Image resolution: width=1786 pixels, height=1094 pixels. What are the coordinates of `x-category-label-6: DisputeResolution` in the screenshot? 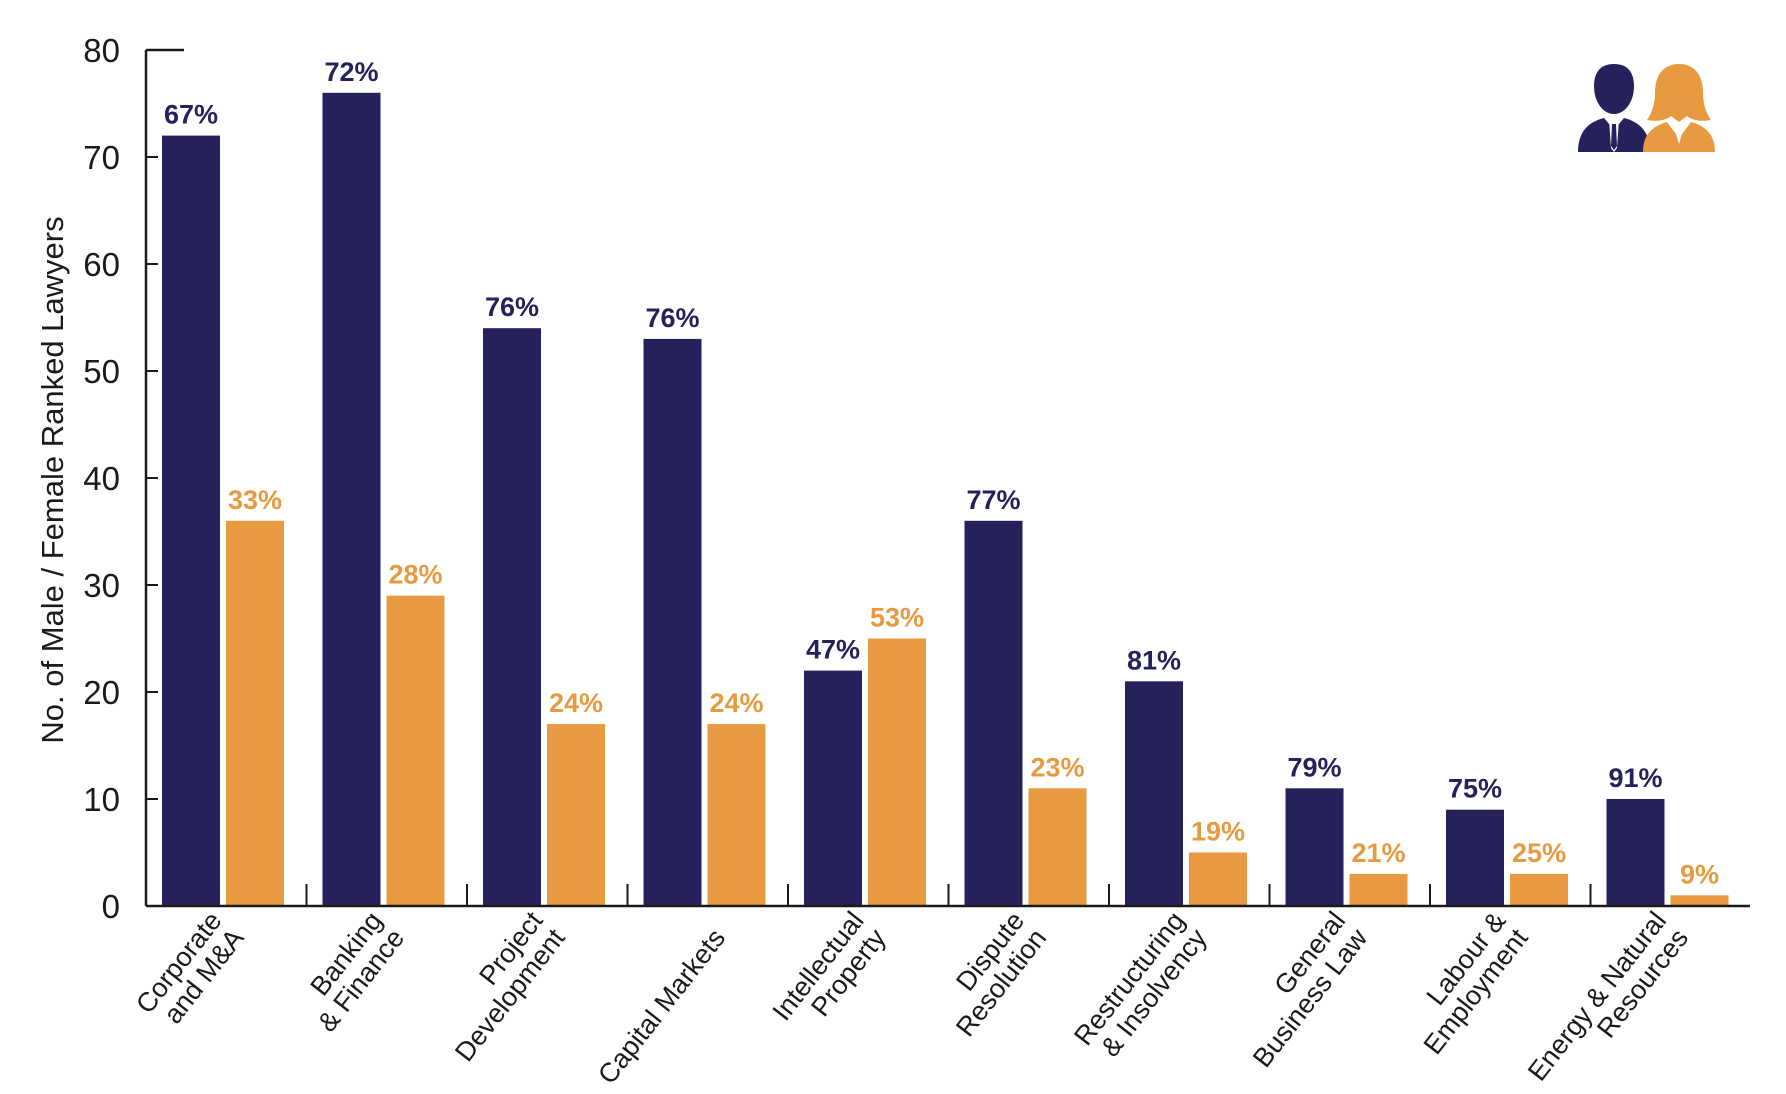 It's located at (990, 974).